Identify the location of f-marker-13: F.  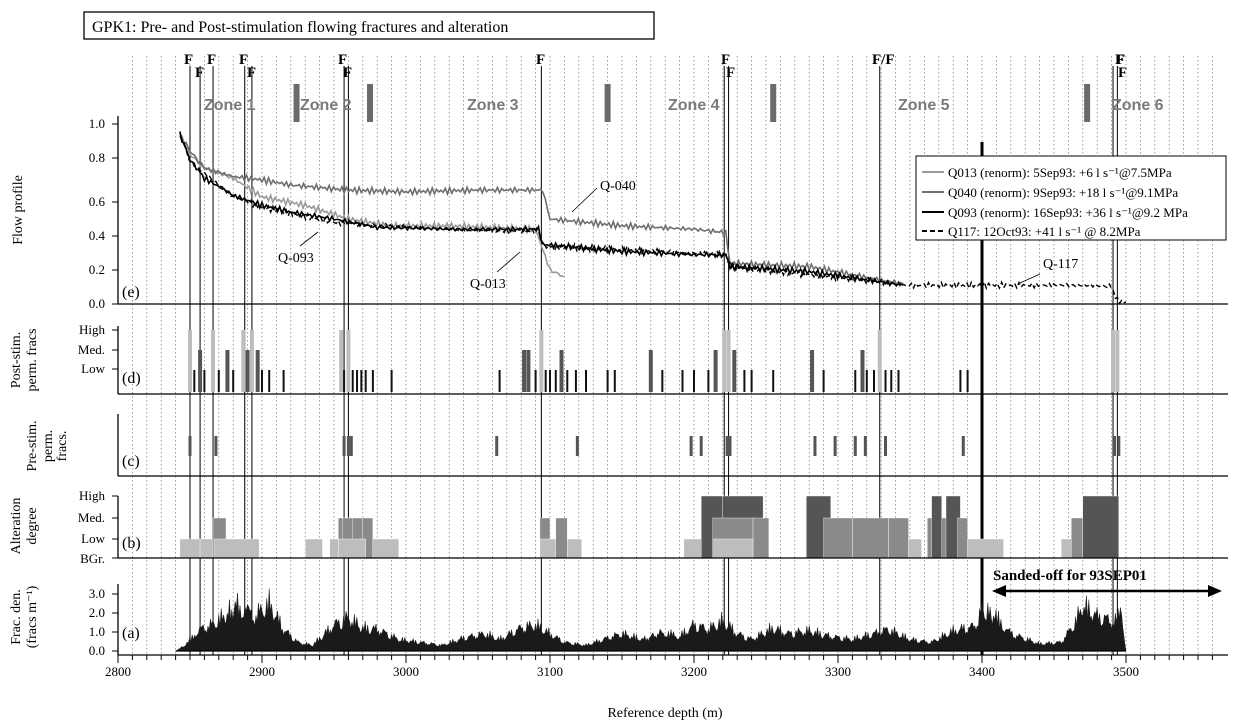
(1119, 60).